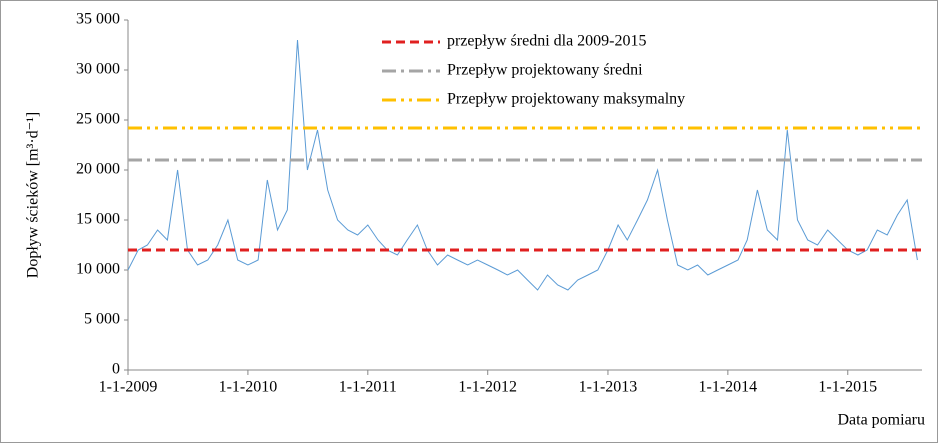 The image size is (938, 443). I want to click on y-axis-label: Dopływ ścieków [m³·d⁻¹], so click(33, 195).